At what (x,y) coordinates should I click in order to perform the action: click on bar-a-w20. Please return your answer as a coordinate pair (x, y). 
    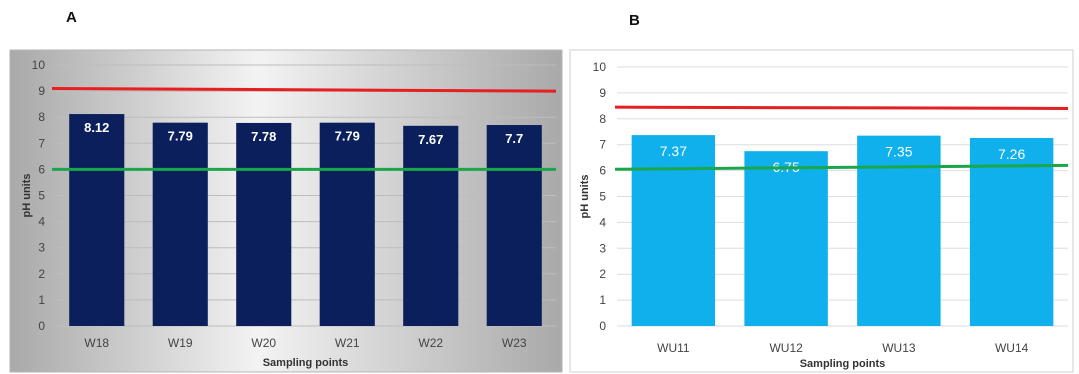
    Looking at the image, I should click on (264, 224).